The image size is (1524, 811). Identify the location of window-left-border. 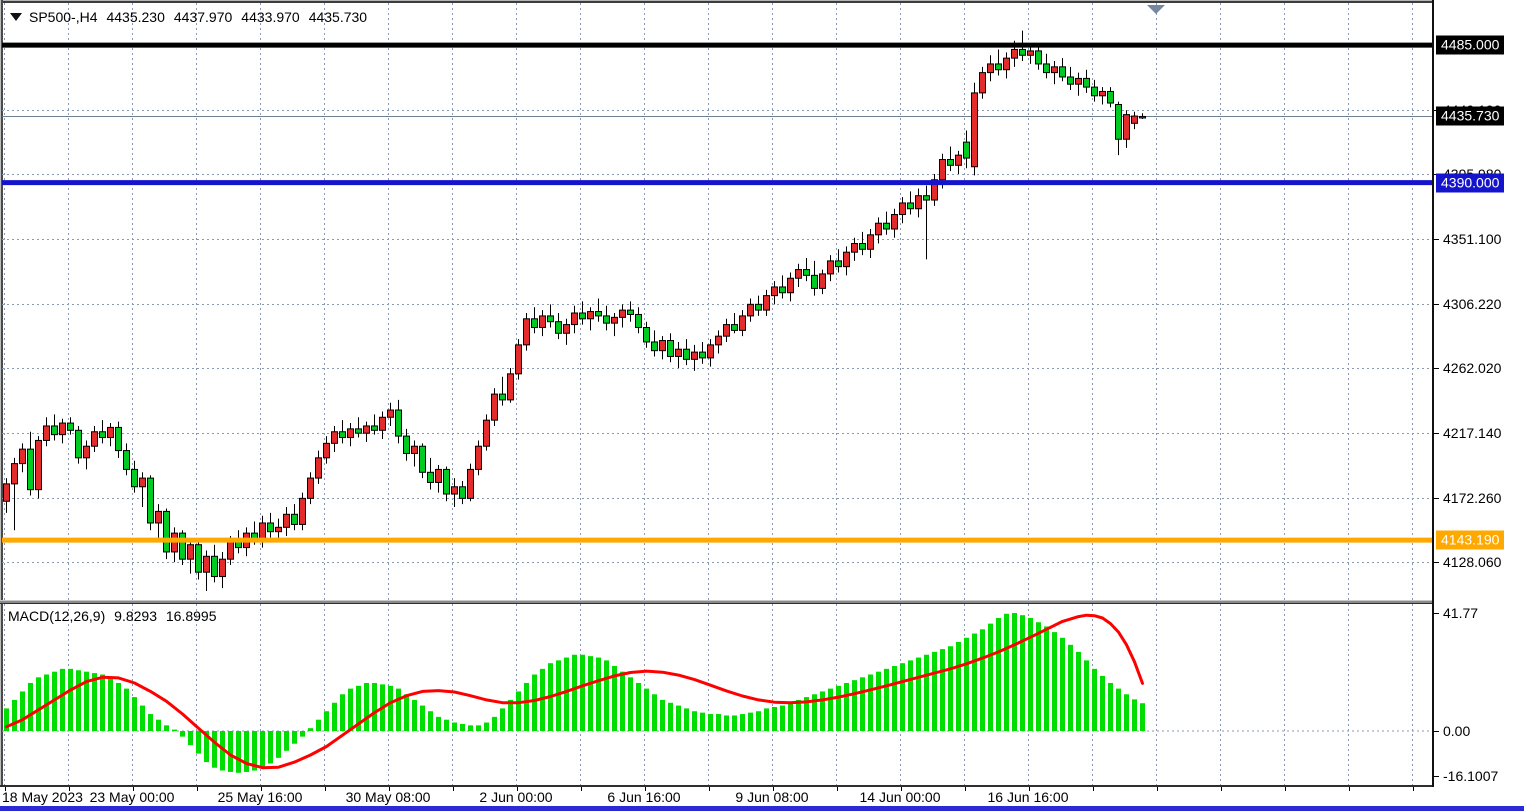
(0, 403).